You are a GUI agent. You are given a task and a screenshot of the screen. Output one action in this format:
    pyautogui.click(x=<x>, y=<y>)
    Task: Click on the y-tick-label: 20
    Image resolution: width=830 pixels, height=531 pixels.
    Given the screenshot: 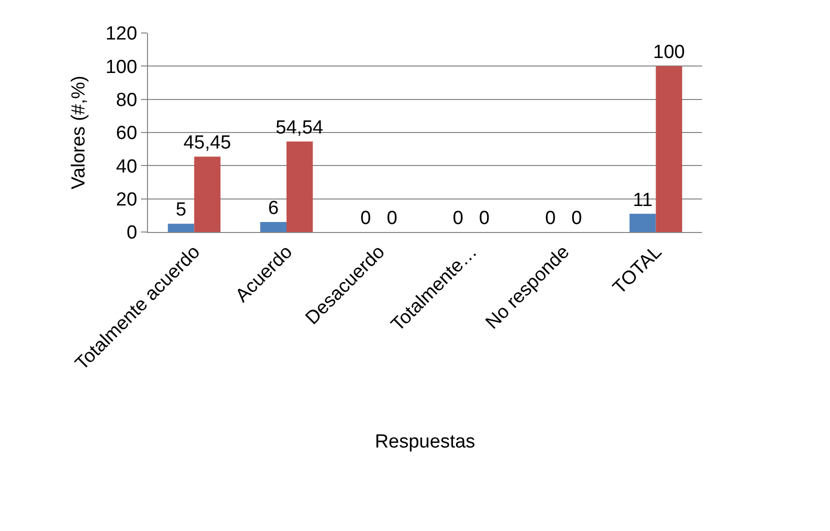 What is the action you would take?
    pyautogui.click(x=127, y=199)
    